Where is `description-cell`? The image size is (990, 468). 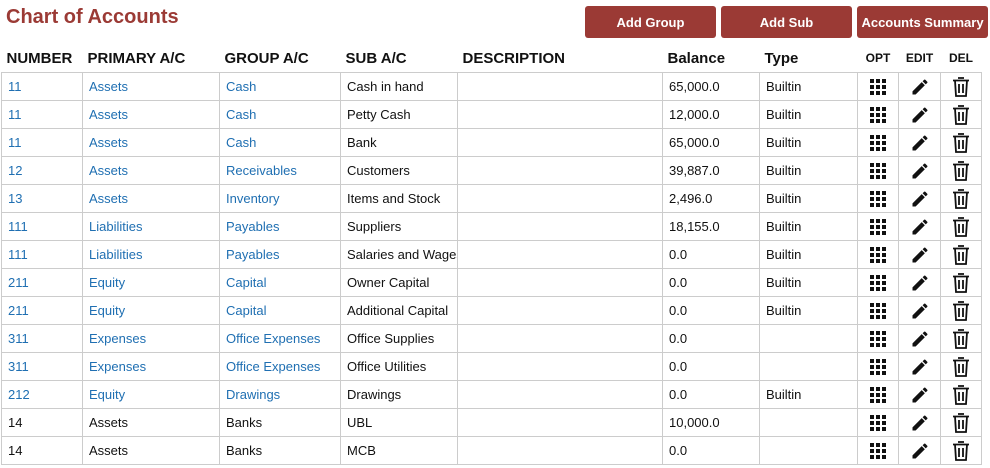 description-cell is located at coordinates (560, 450).